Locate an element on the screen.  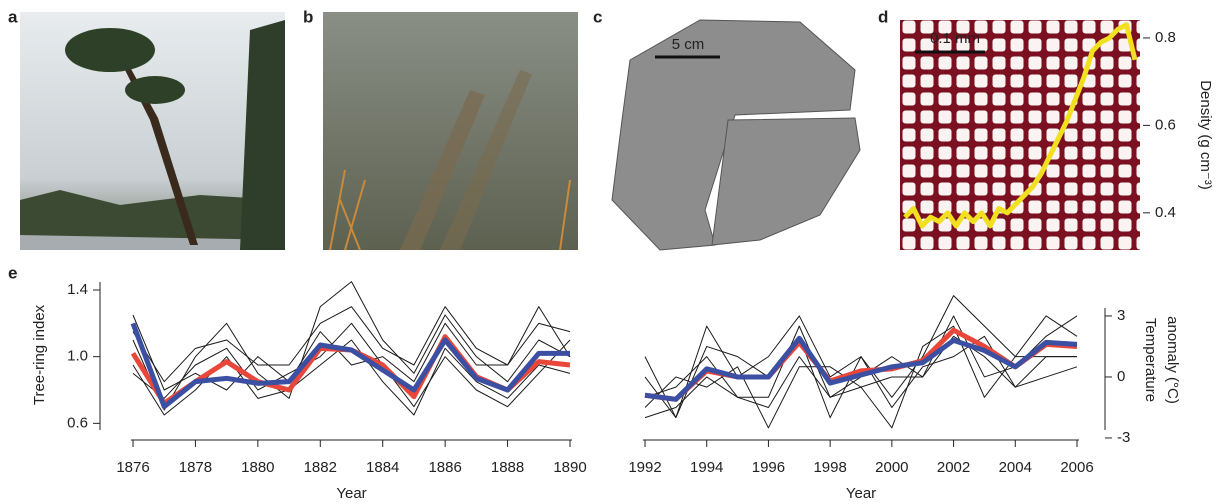
photo-c is located at coordinates (736, 135).